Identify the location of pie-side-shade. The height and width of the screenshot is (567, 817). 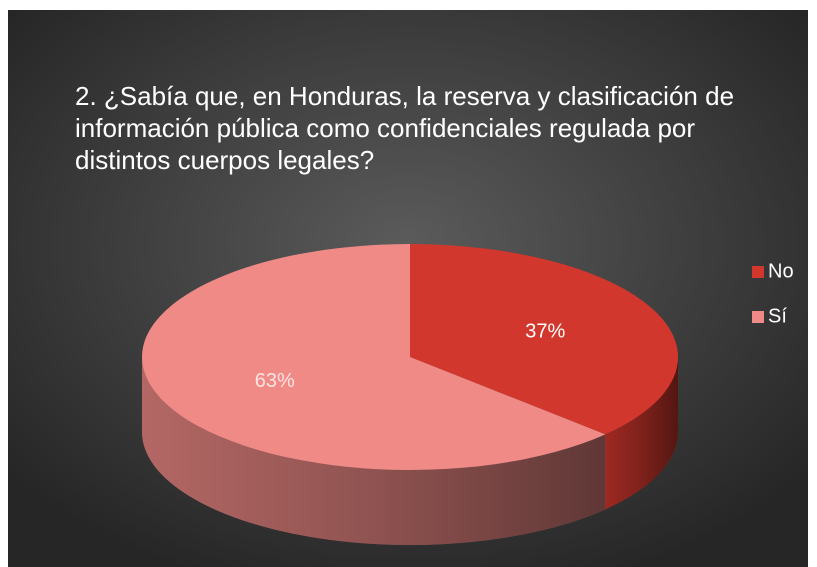
(641, 433).